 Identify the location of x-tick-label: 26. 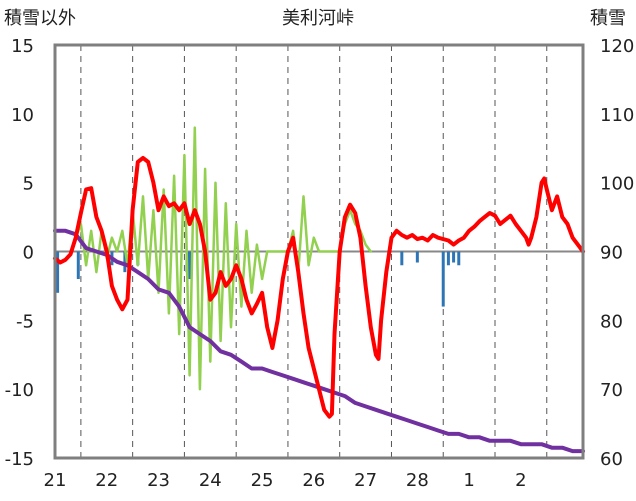
(313, 480).